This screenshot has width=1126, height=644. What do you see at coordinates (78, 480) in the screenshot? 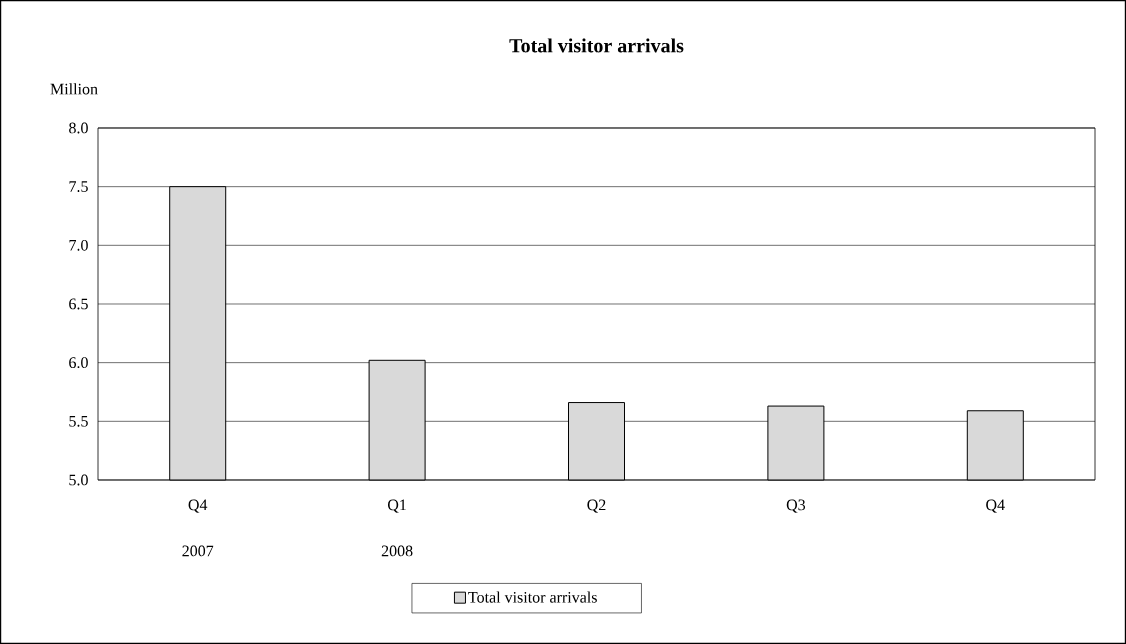
I see `y-tick-label: 5.0` at bounding box center [78, 480].